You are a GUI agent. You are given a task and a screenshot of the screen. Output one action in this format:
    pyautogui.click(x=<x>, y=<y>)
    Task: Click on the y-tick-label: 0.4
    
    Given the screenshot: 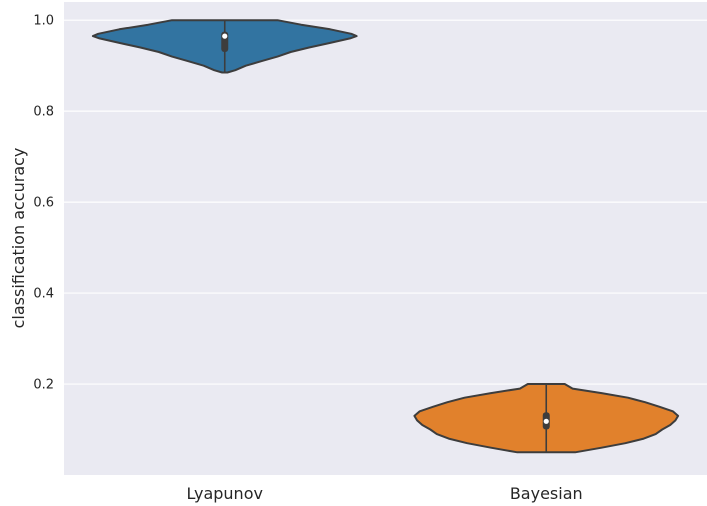 What is the action you would take?
    pyautogui.click(x=43, y=294)
    